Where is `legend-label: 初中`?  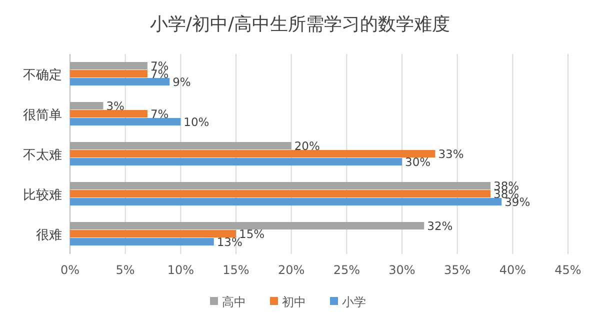
legend-label: 初中 is located at coordinates (294, 302).